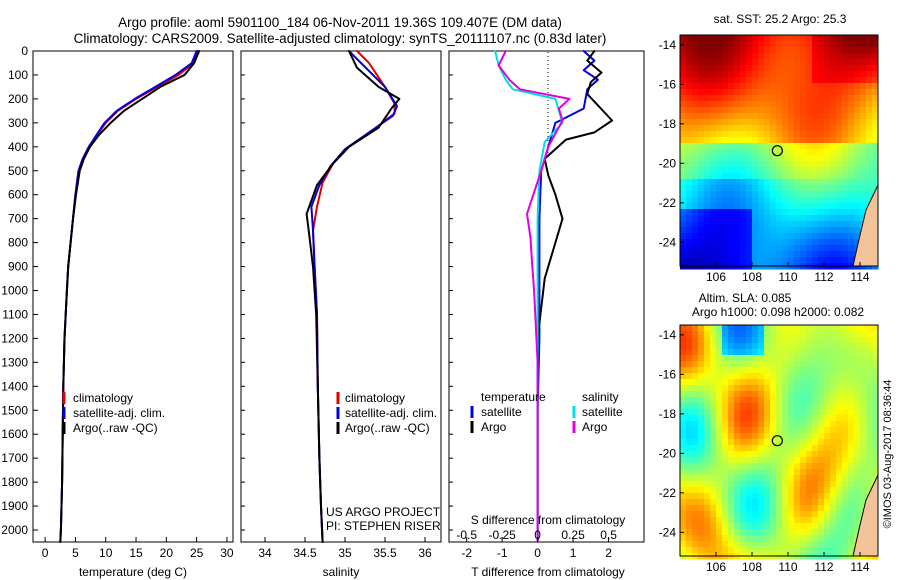 This screenshot has width=900, height=580. I want to click on difference-legend-title-salinity: salinity, so click(600, 397).